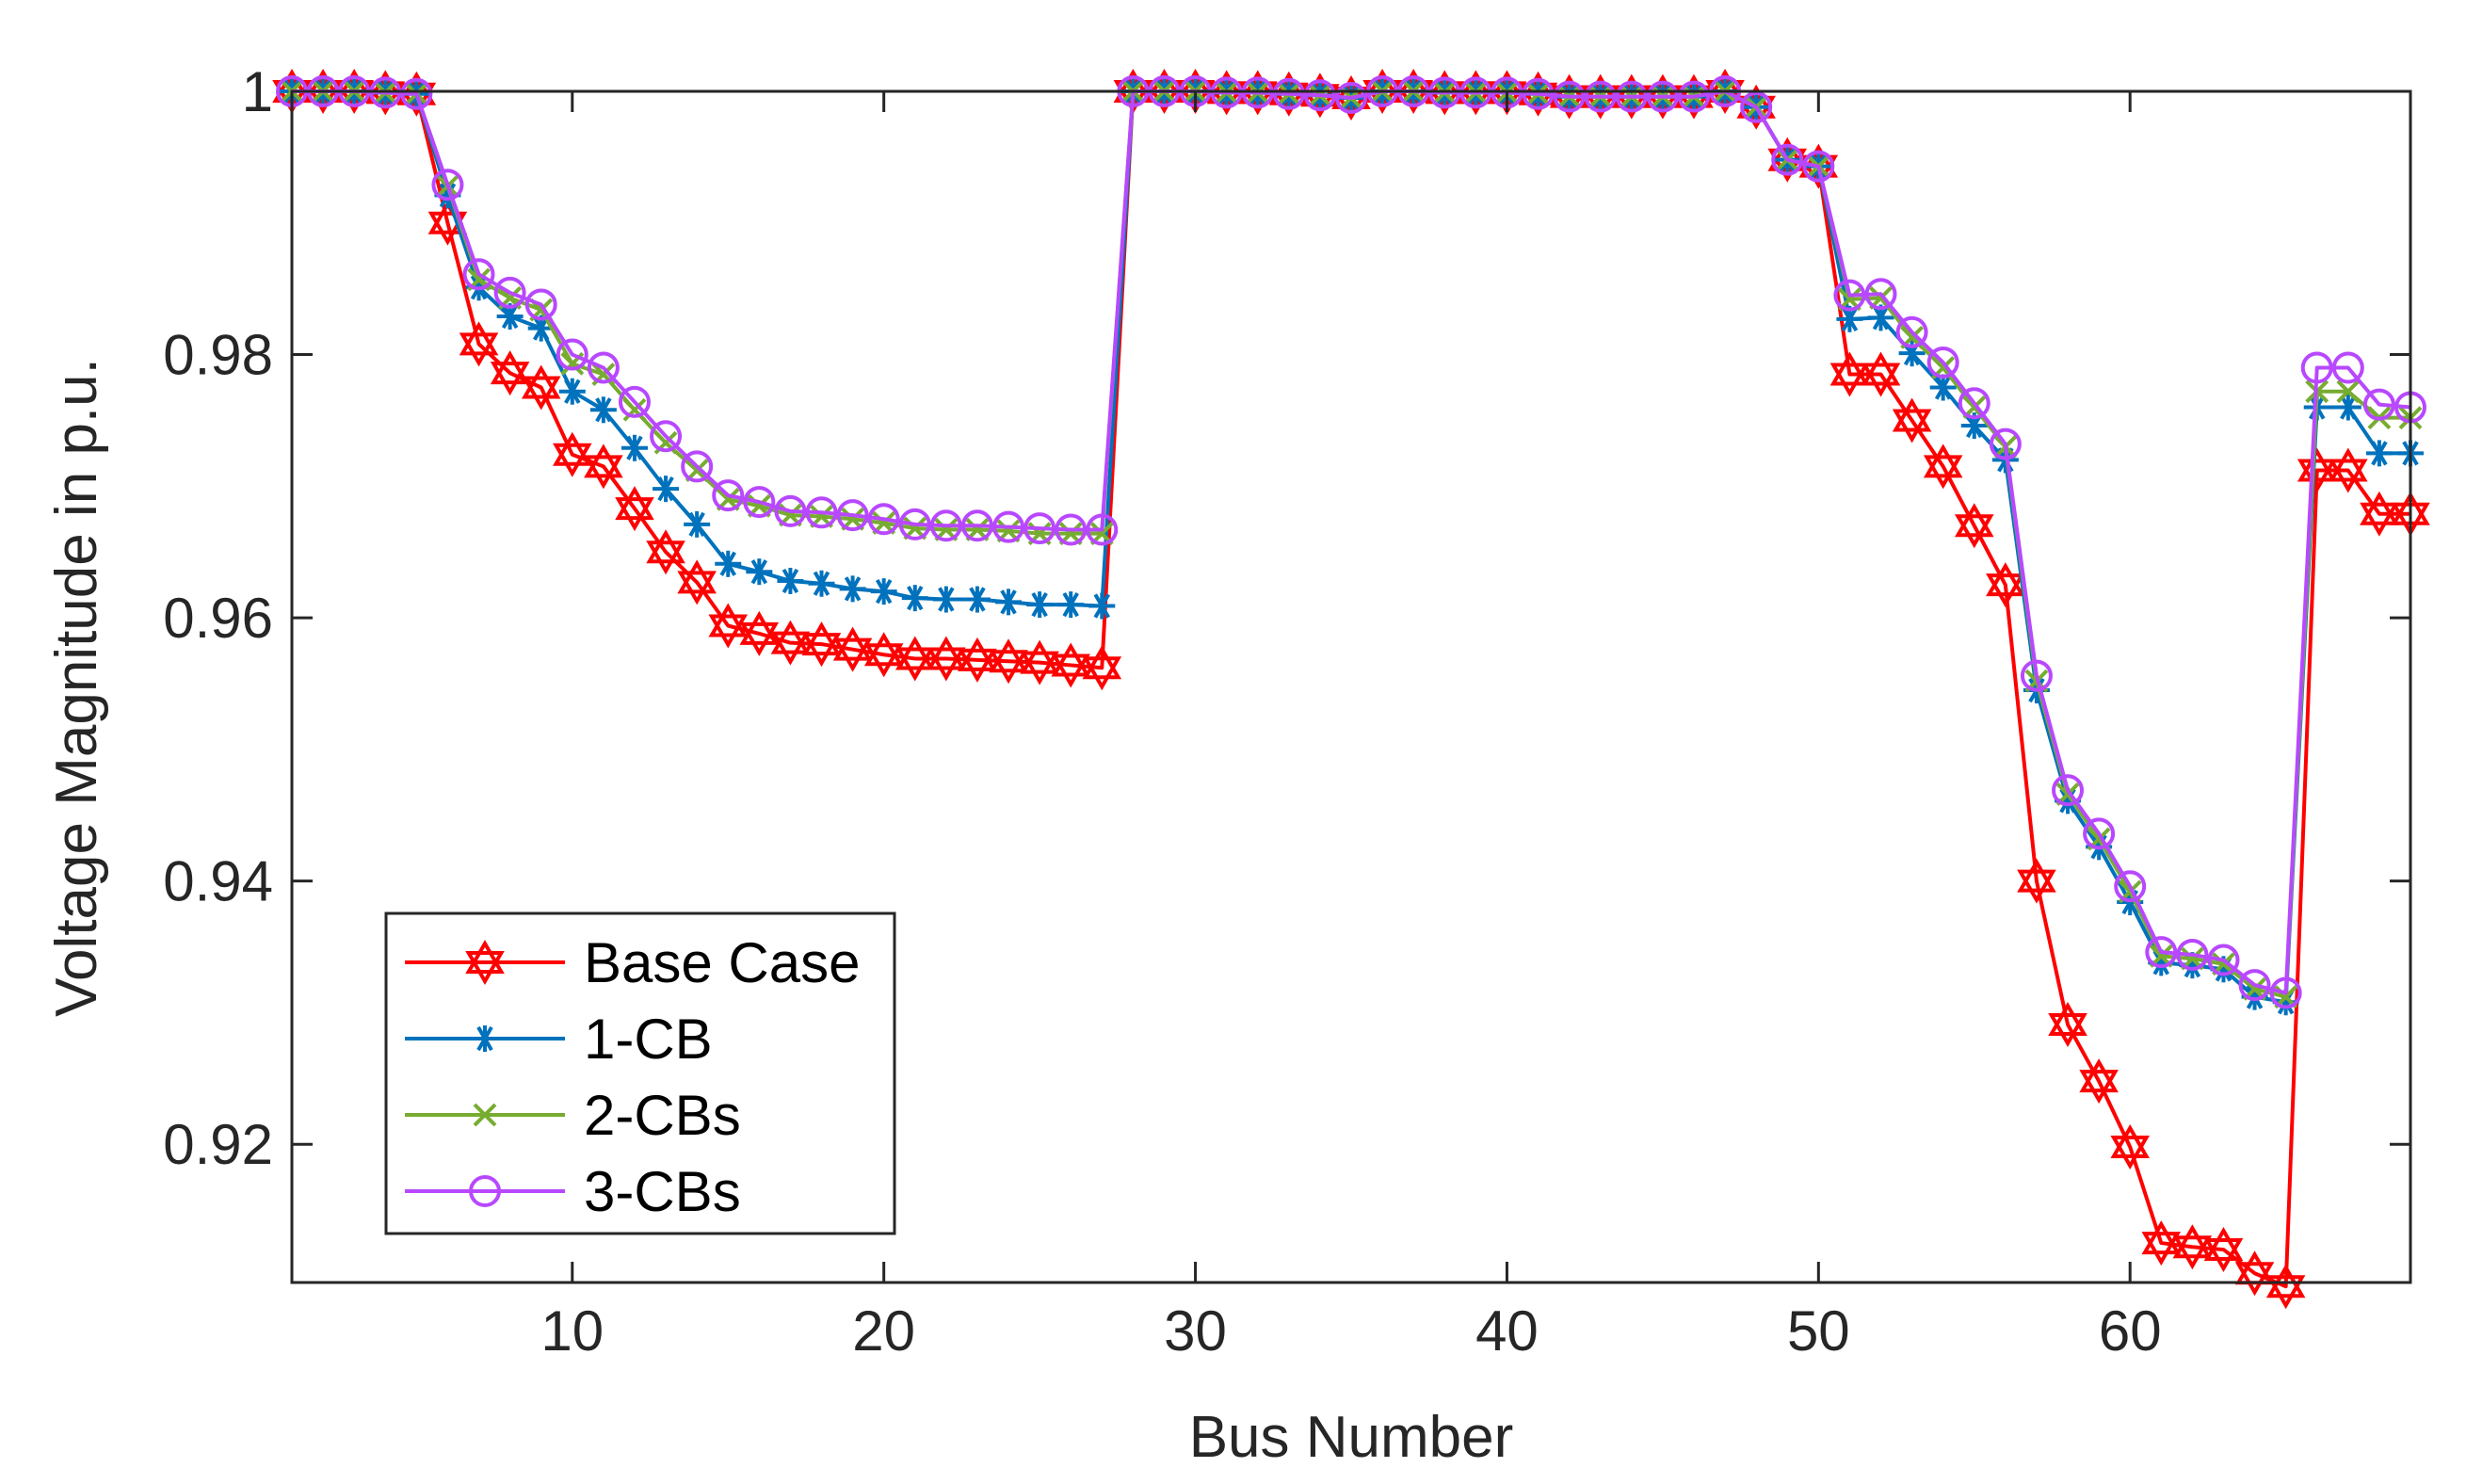 This screenshot has width=2466, height=1484. I want to click on x-tick-label: 40, so click(1507, 1331).